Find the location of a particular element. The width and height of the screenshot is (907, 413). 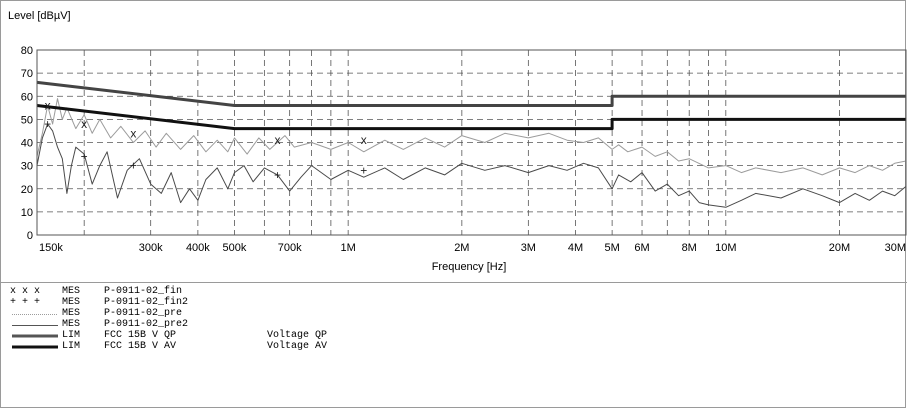

legend-desc: Voltage AV is located at coordinates (297, 346).